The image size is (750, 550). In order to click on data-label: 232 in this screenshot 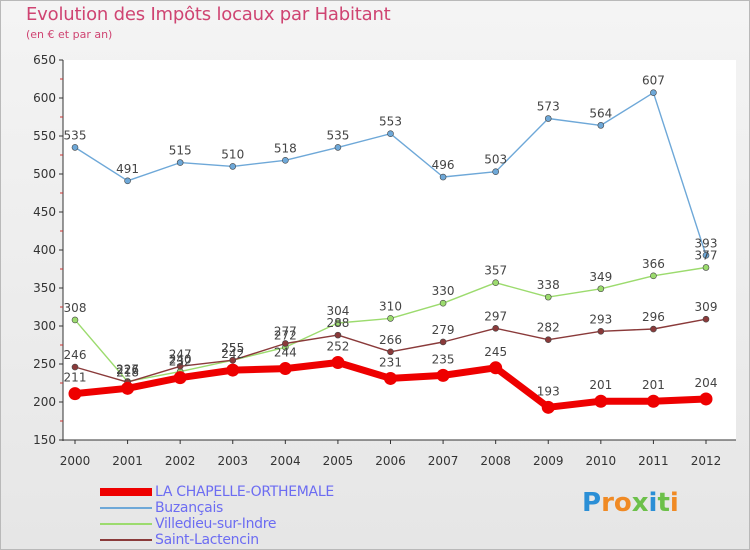, I will do `click(180, 362)`.